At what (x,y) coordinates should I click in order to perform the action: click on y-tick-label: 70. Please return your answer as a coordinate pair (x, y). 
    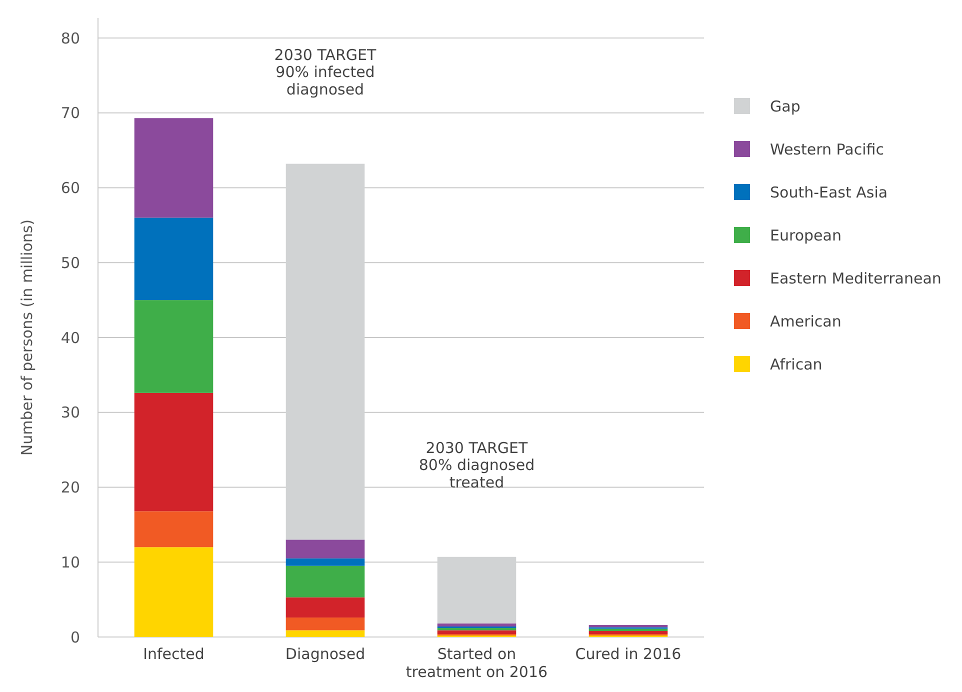
    Looking at the image, I should click on (70, 113).